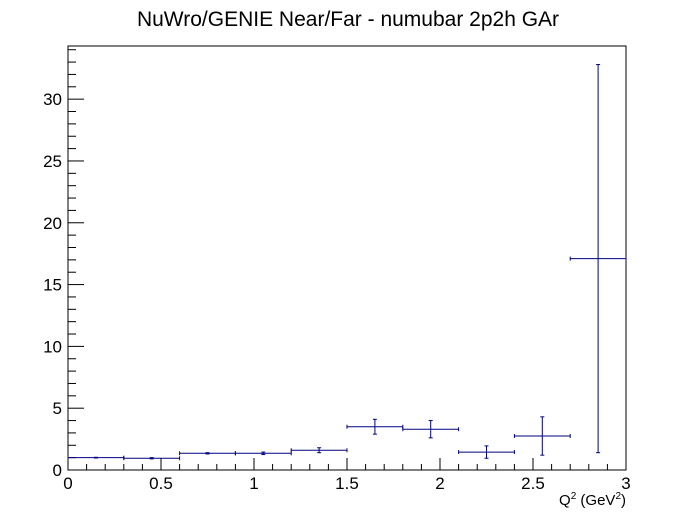  What do you see at coordinates (618, 496) in the screenshot?
I see `x-axis-label-unit-sup: 2` at bounding box center [618, 496].